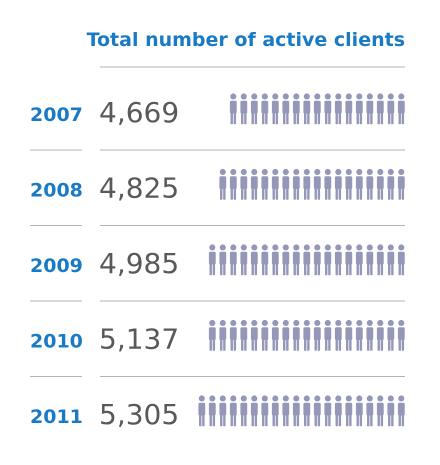 This screenshot has height=465, width=440. I want to click on value-label: 4,985, so click(139, 263).